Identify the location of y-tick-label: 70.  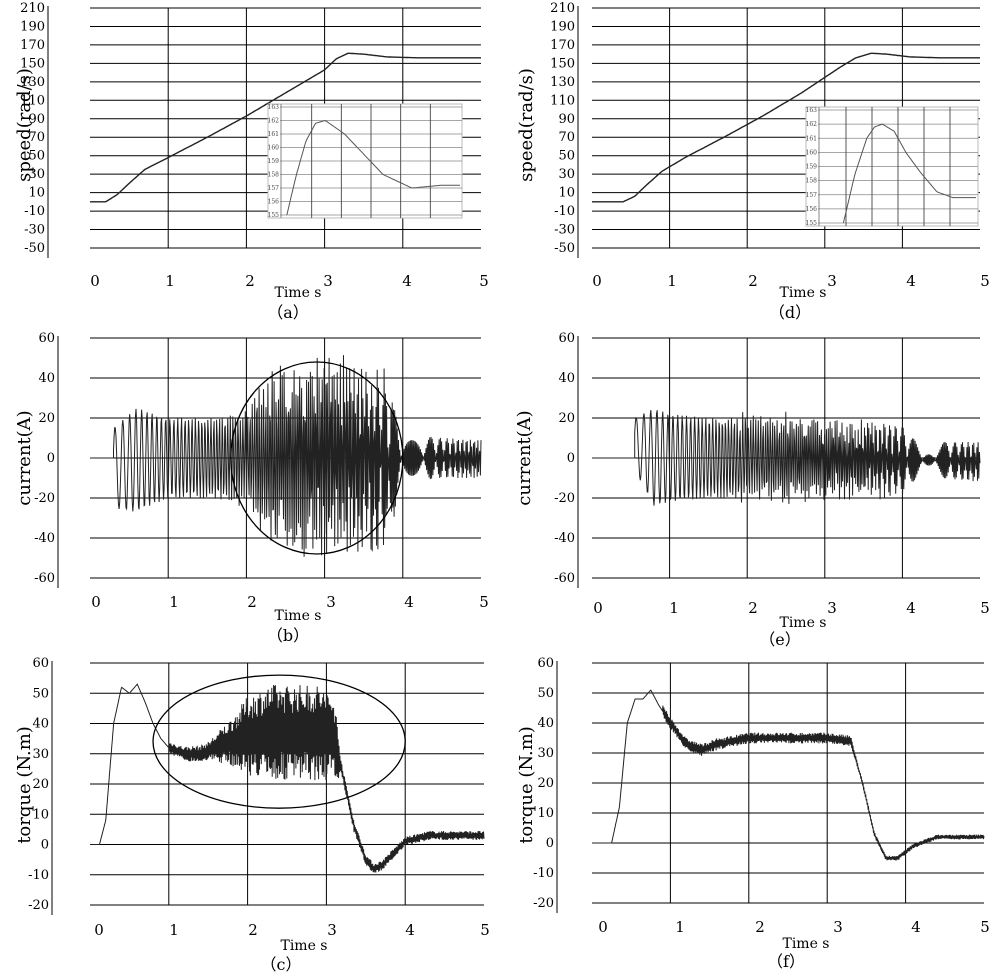
(36, 137).